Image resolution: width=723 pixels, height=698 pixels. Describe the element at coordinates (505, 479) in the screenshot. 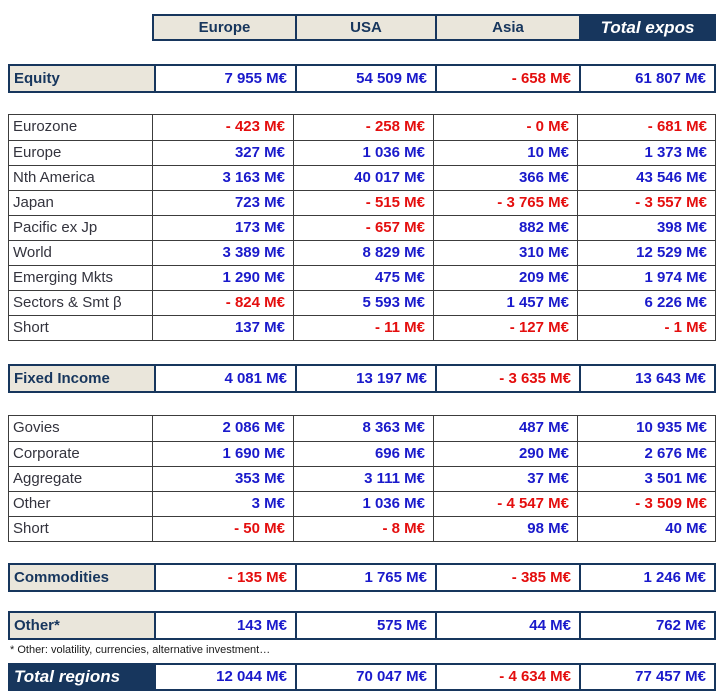

I see `value-cell: 37 M€` at that location.